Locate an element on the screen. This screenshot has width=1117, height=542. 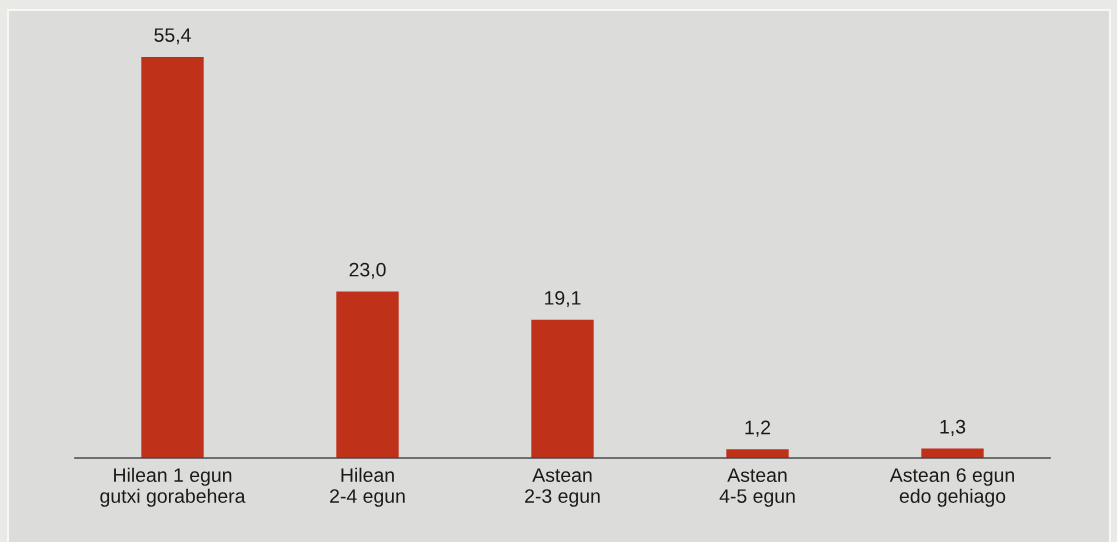
x-tick-label: Hilean 1 egun gutxi gorabehera is located at coordinates (173, 487).